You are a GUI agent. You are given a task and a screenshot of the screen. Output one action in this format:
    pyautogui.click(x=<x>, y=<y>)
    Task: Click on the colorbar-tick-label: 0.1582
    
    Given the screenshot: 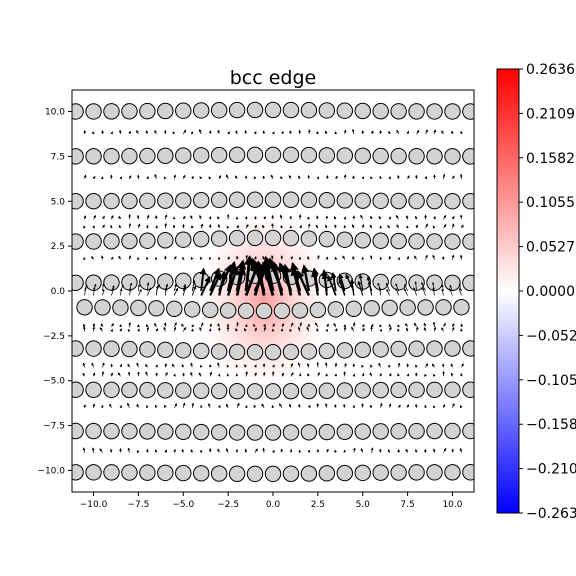 What is the action you would take?
    pyautogui.click(x=550, y=159)
    